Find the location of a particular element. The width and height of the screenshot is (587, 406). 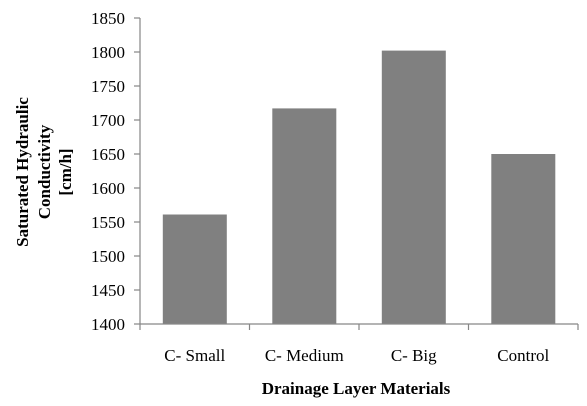

x-tick-label: Control is located at coordinates (523, 355).